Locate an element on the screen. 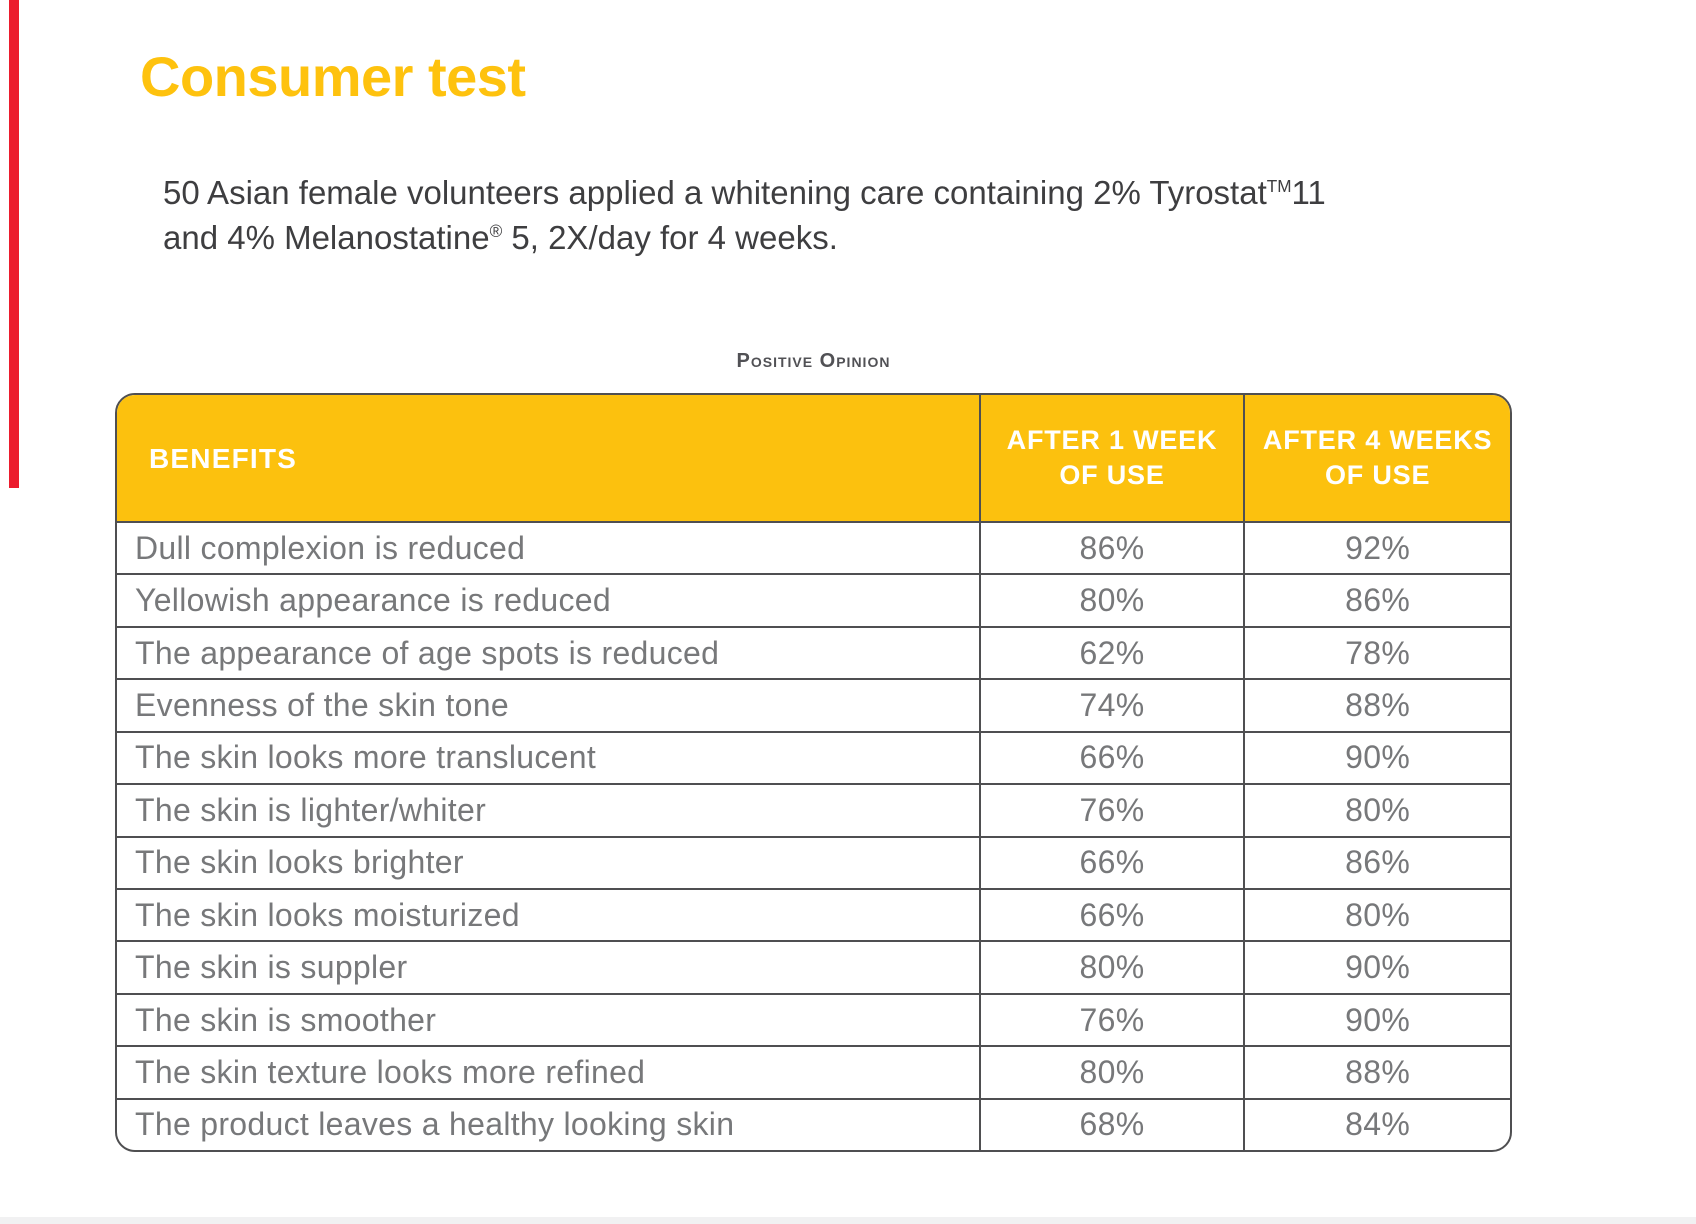  benefit-cell: The skin is suppler is located at coordinates (549, 968).